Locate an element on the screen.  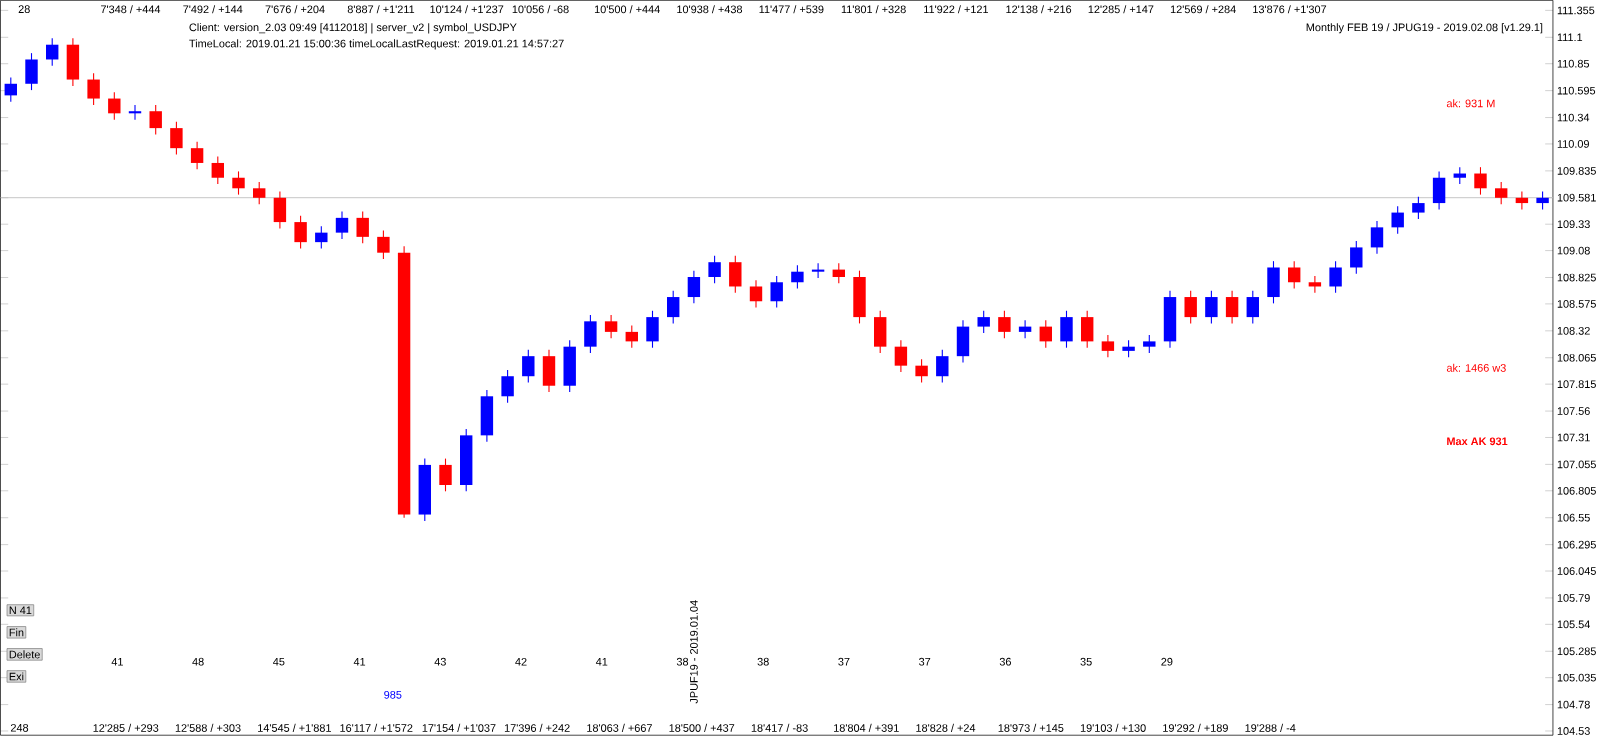
annotation: 18'804 / +391 is located at coordinates (866, 727).